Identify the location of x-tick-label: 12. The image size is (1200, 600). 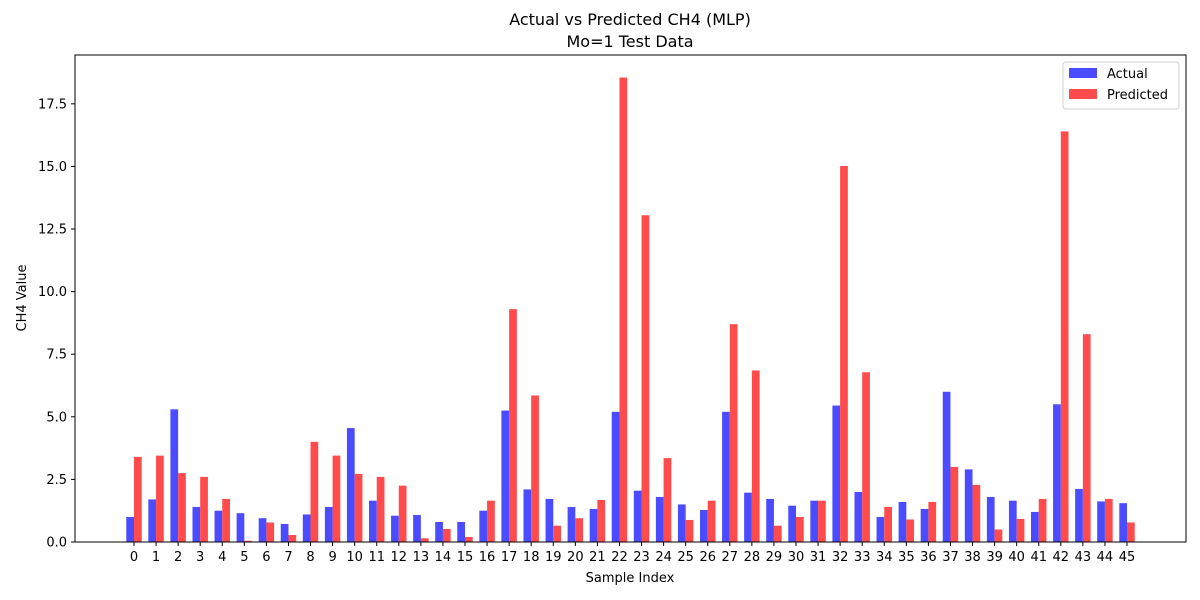
(399, 557).